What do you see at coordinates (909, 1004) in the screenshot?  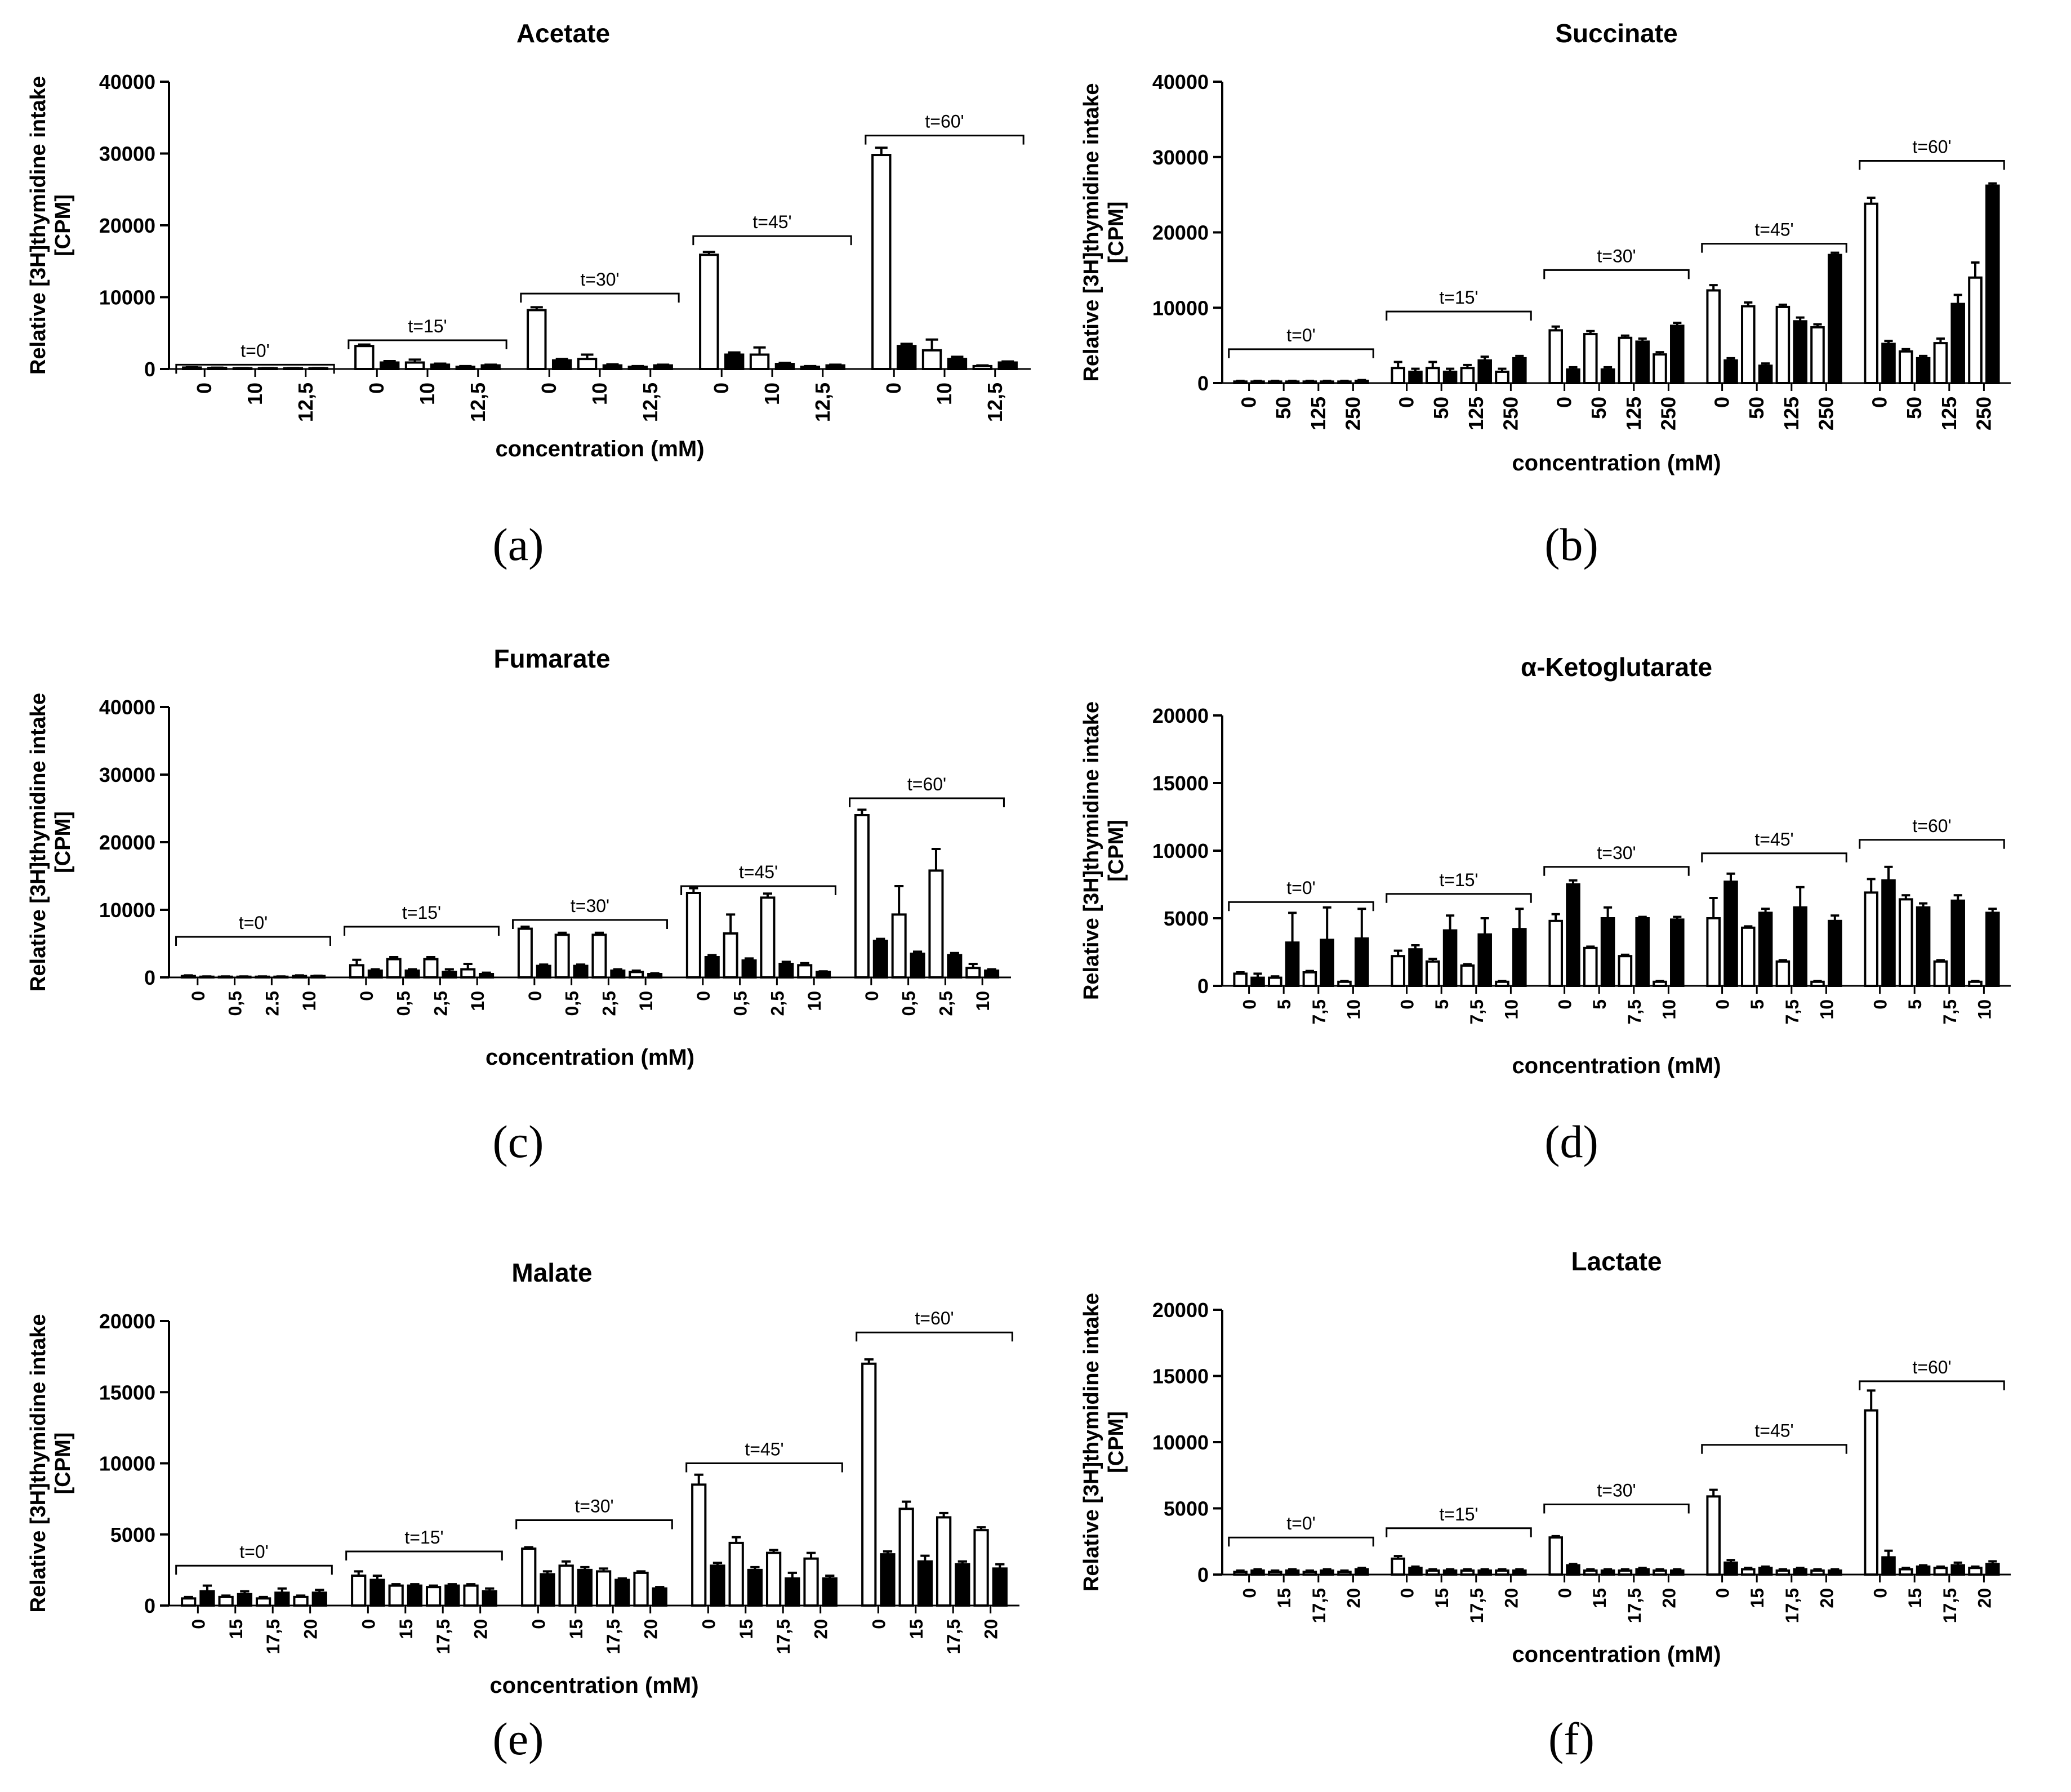 I see `x-tick-label: 0,5` at bounding box center [909, 1004].